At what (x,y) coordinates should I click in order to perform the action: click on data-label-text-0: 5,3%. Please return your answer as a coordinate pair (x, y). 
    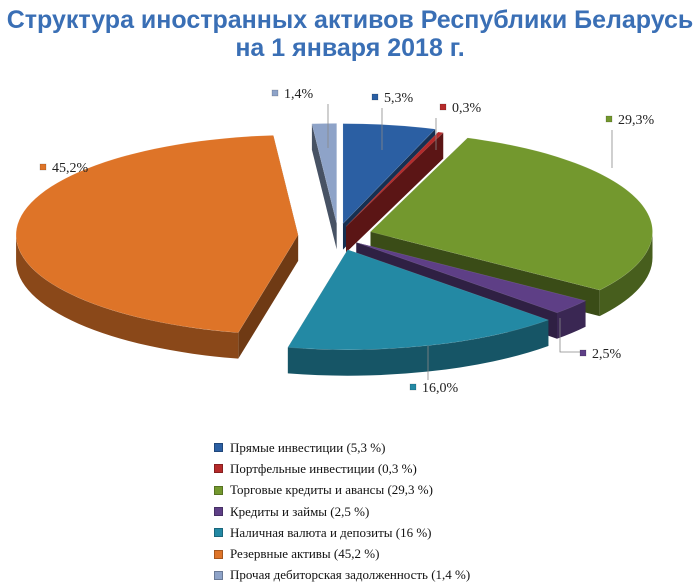
    Looking at the image, I should click on (399, 98).